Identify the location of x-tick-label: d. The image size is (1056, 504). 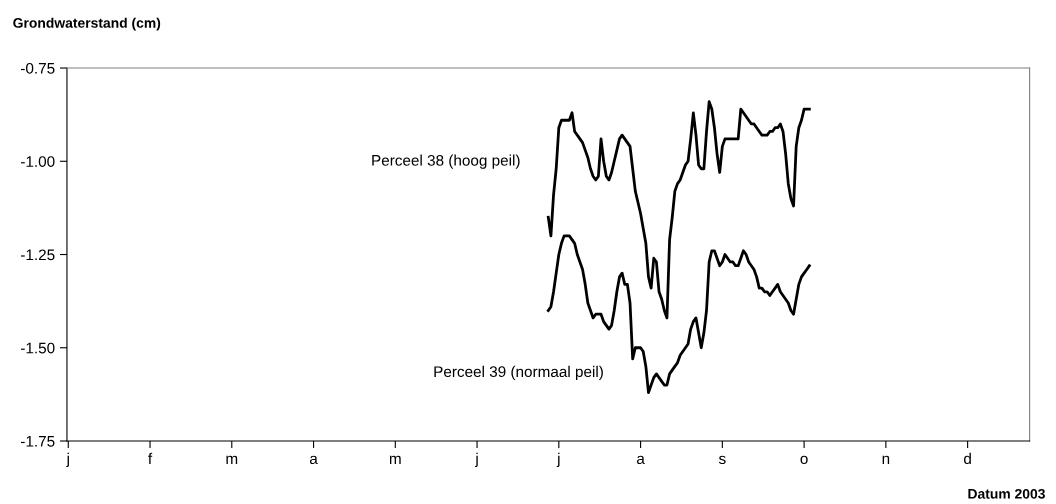
(967, 458).